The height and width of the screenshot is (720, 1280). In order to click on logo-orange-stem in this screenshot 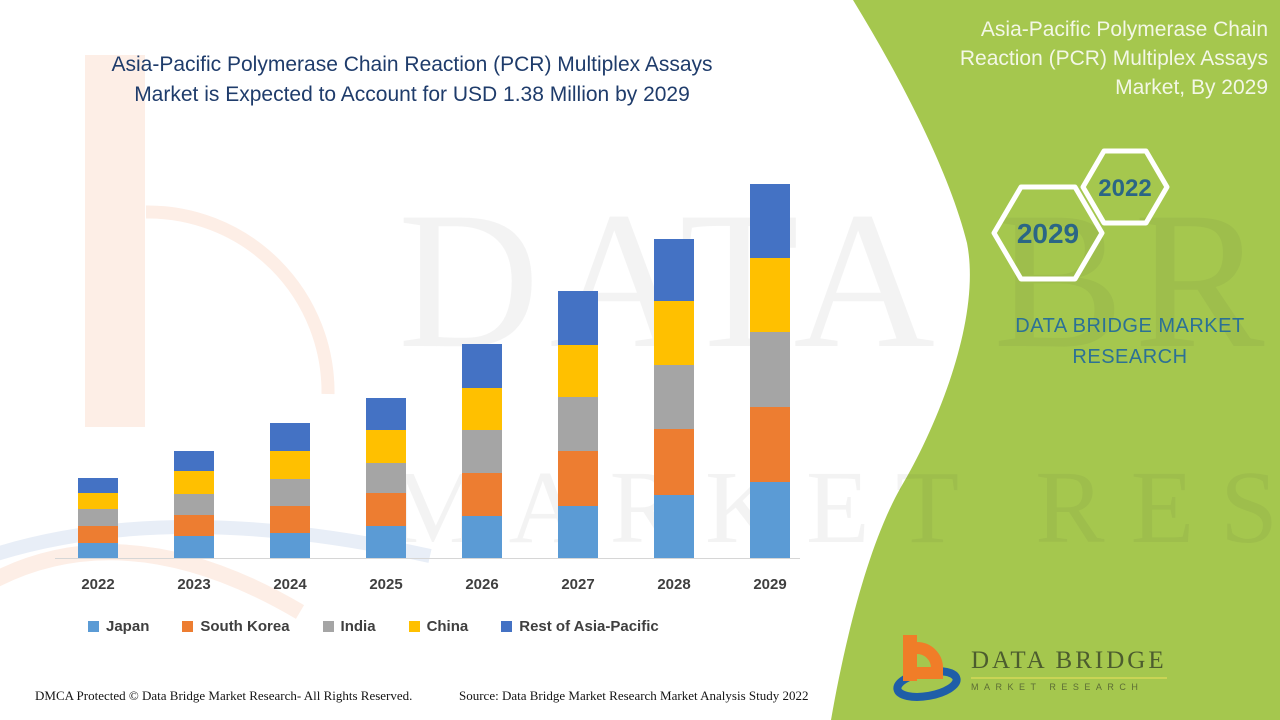, I will do `click(910, 658)`.